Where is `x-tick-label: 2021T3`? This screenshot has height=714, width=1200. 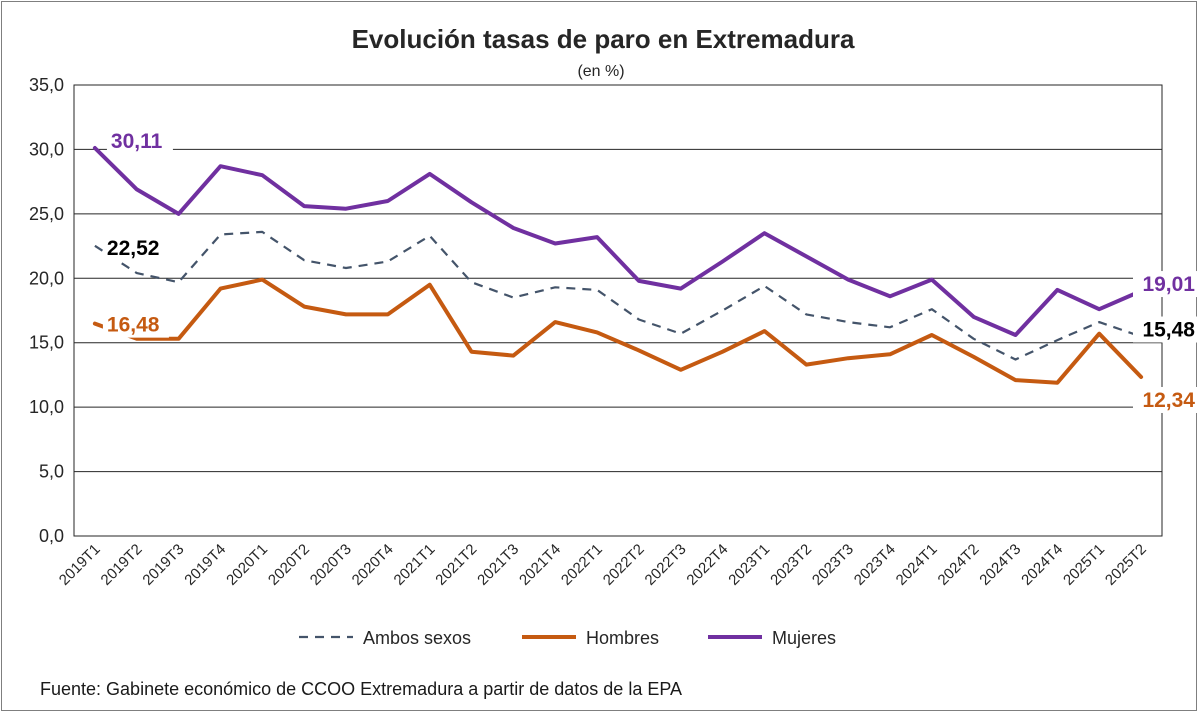
x-tick-label: 2021T3 is located at coordinates (498, 565).